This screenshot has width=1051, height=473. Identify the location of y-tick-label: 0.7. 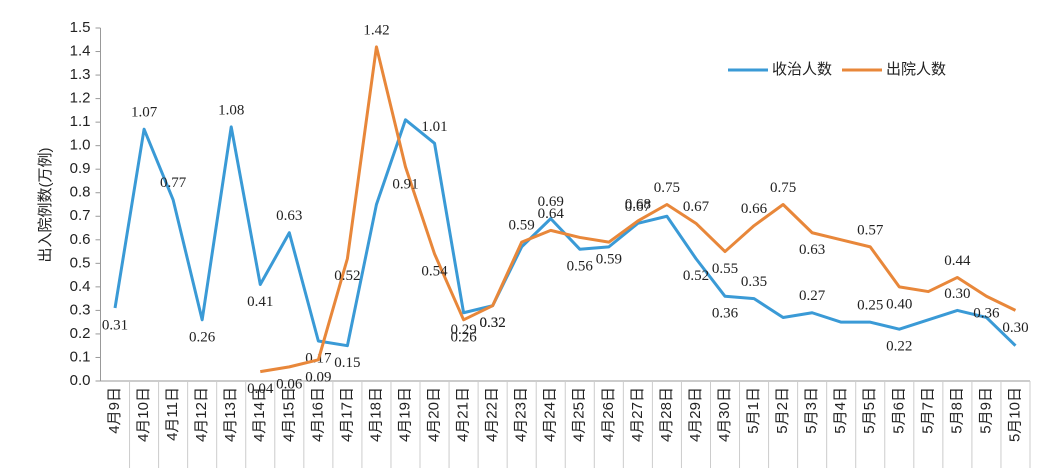
(80, 215).